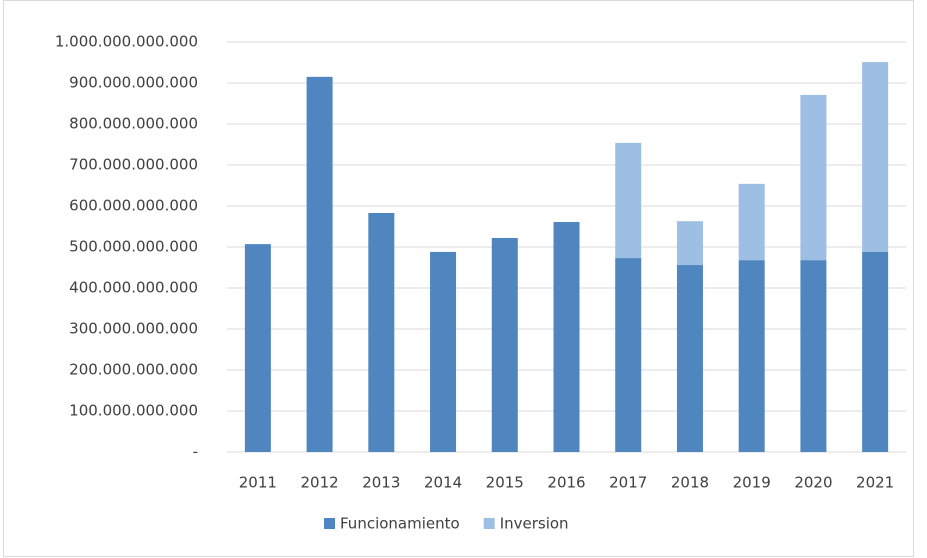  Describe the element at coordinates (534, 524) in the screenshot. I see `legend-label: Inversion` at that location.